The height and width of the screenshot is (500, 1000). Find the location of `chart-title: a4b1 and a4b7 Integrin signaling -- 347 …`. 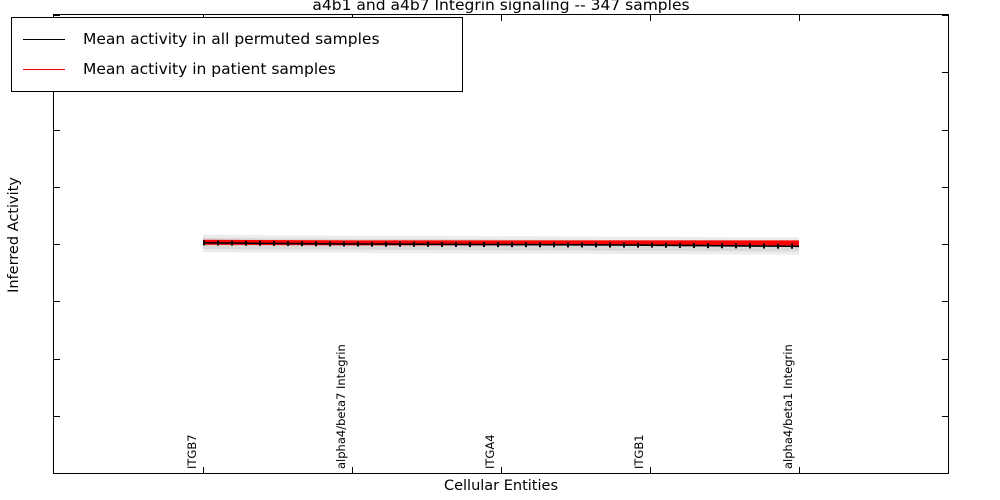

chart-title: a4b1 and a4b7 Integrin signaling -- 347 … is located at coordinates (501, 7).